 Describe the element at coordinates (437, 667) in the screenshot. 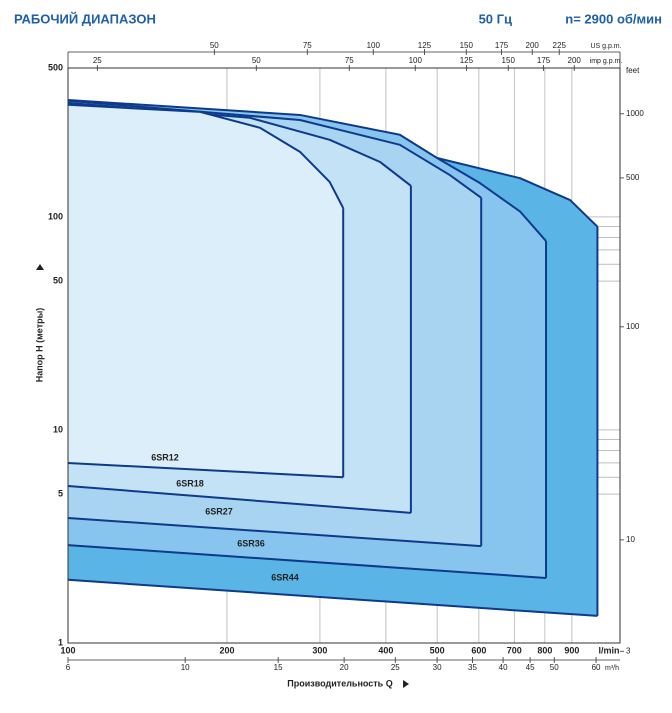

I see `tick-label: 30` at that location.